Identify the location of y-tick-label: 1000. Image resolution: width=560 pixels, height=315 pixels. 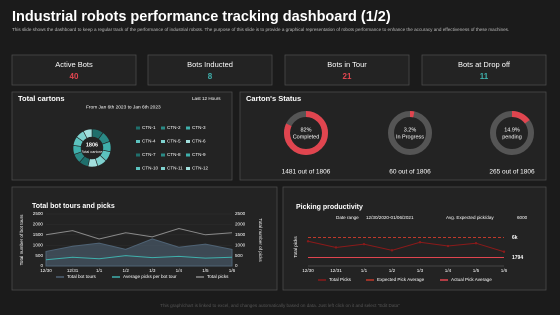
(38, 244).